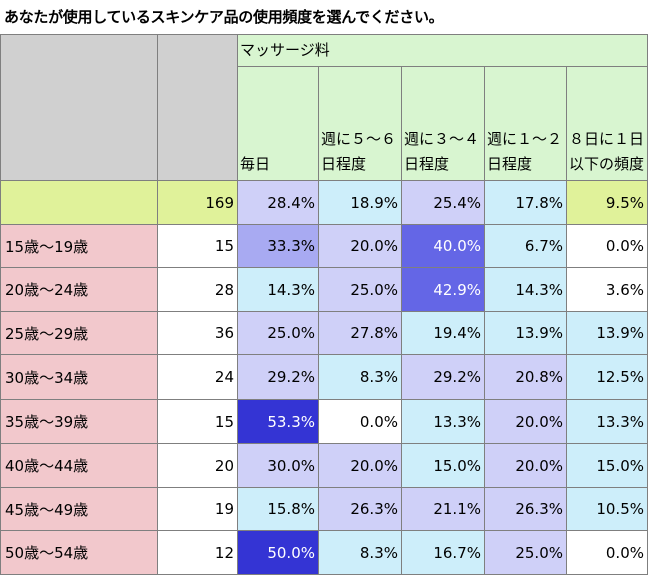 This screenshot has width=650, height=584. I want to click on table-row: 35歳～39歳 15 53.3% 0.0% 13.3% 20.0% 13.3%, so click(324, 421).